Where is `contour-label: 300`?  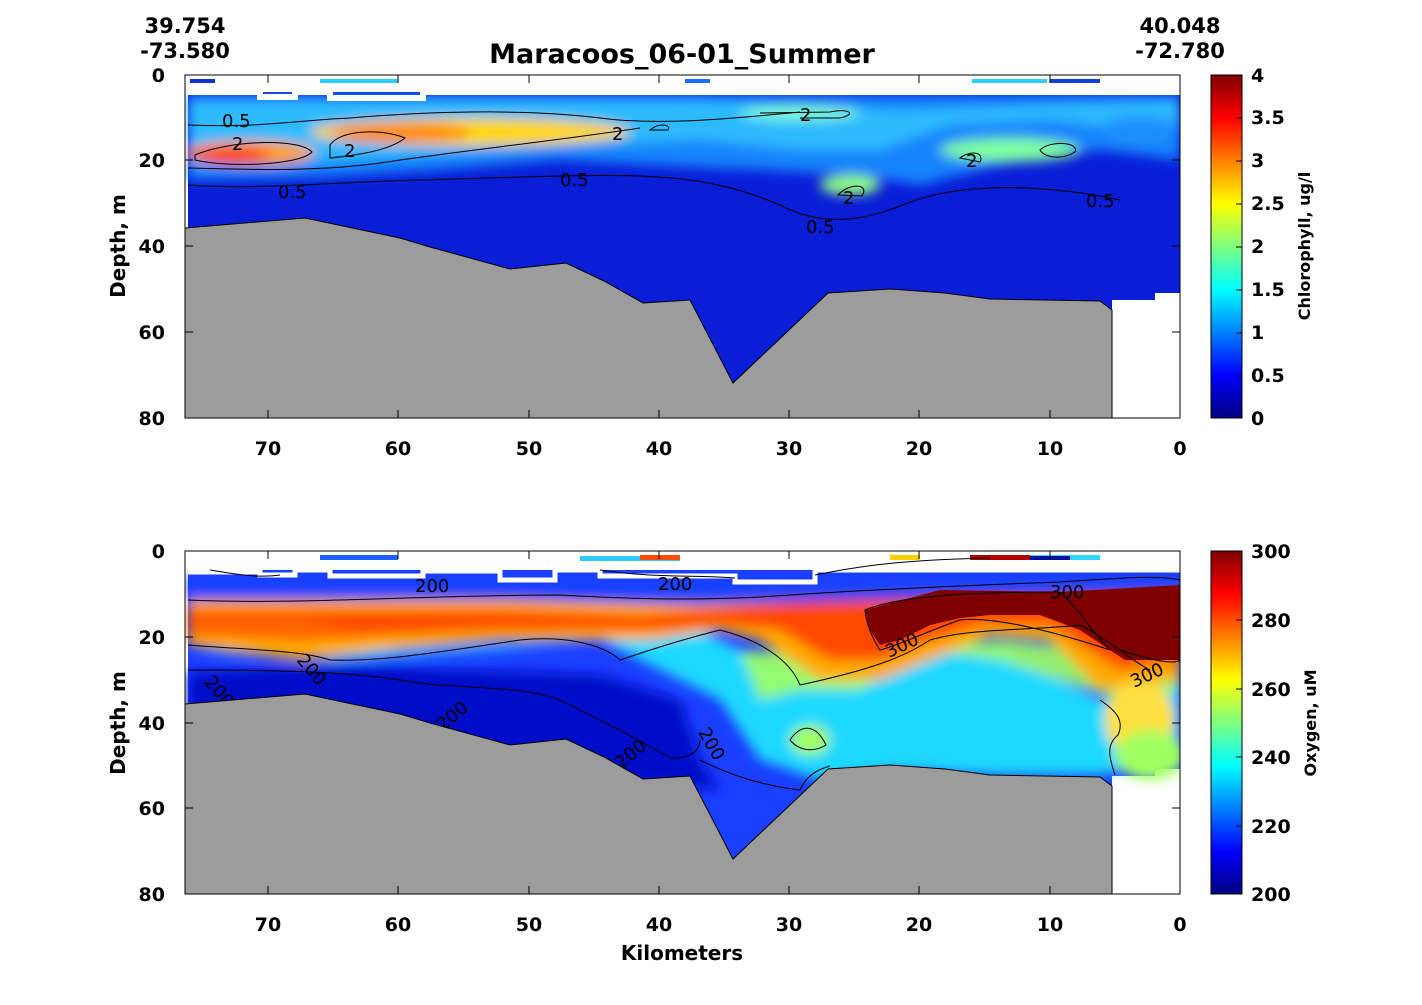
contour-label: 300 is located at coordinates (1067, 592).